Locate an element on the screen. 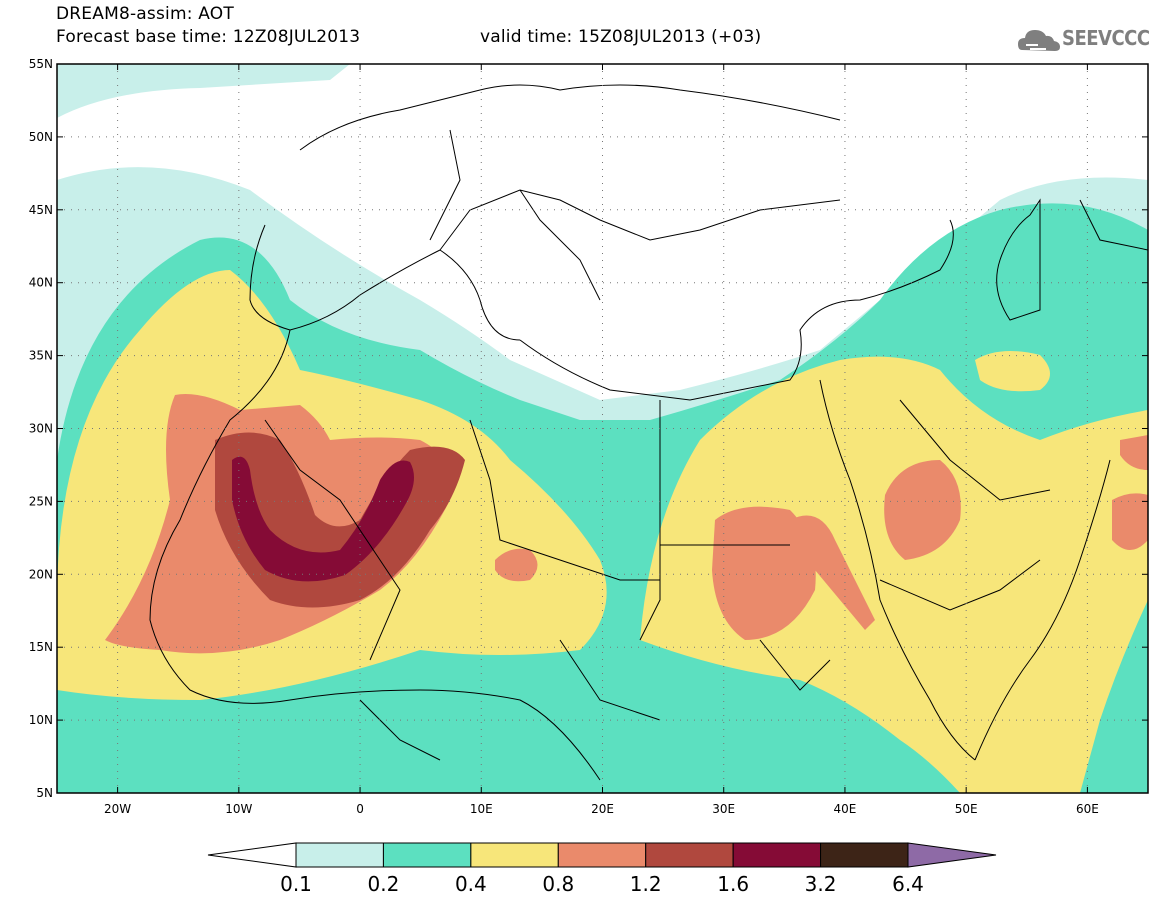 Image resolution: width=1165 pixels, height=905 pixels. lon-label: 0 is located at coordinates (360, 809).